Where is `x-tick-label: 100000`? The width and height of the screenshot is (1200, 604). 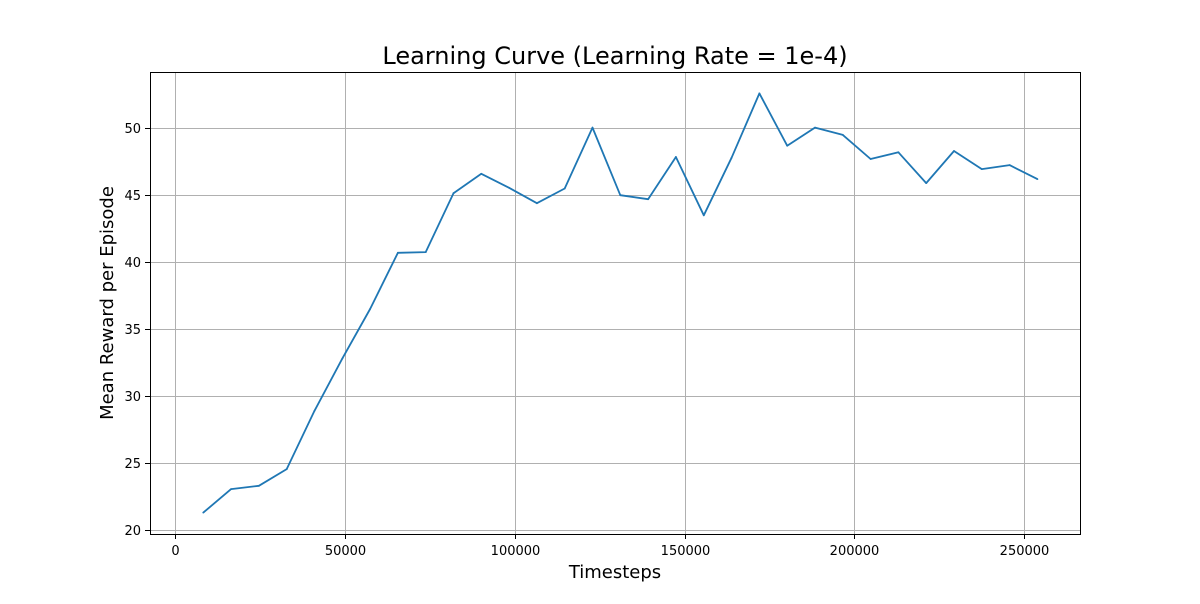 x-tick-label: 100000 is located at coordinates (516, 551).